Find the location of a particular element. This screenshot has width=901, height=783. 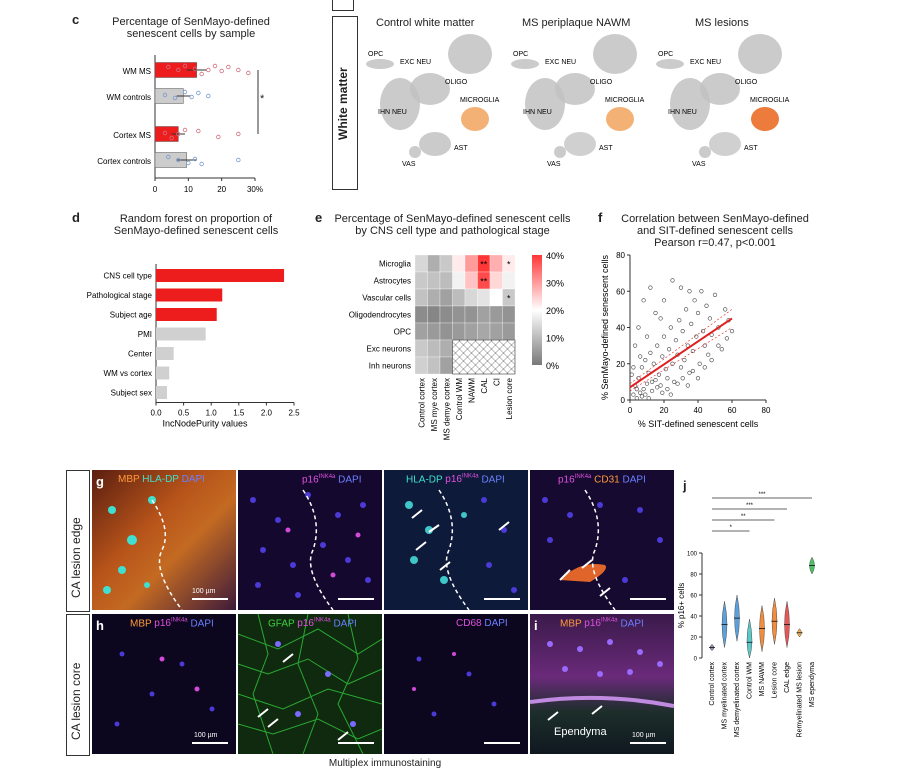

micrograph-g1-overlay is located at coordinates (143, 553).